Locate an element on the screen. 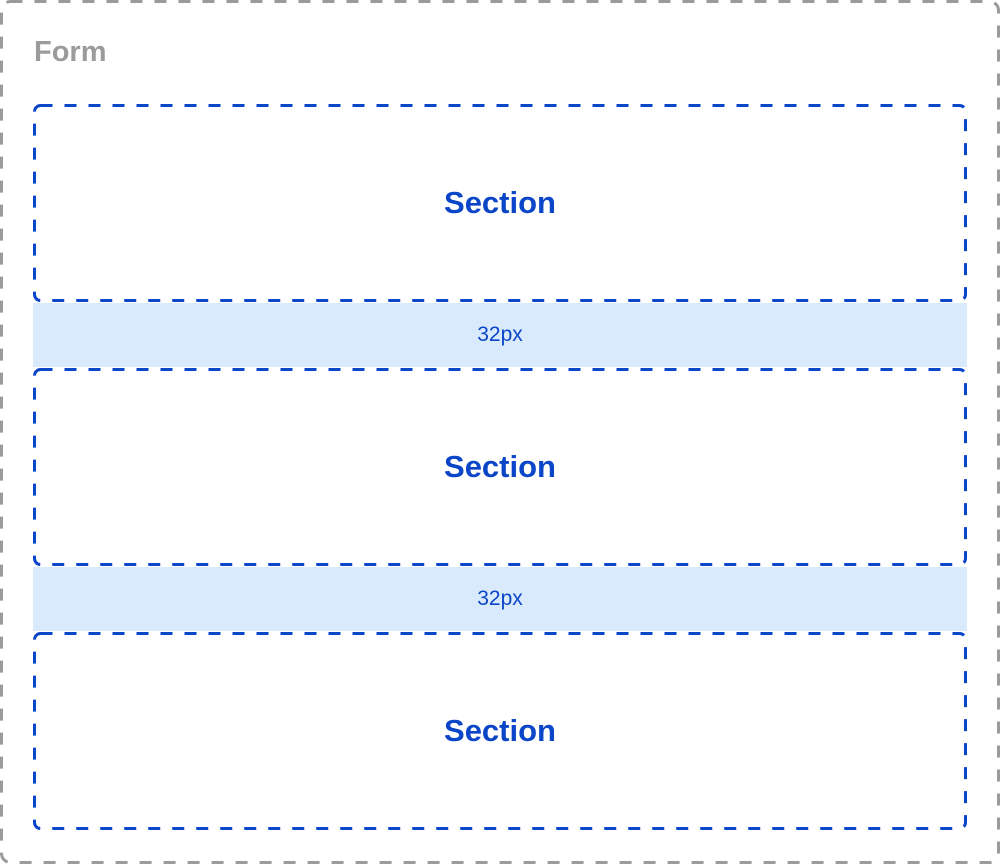 This screenshot has height=864, width=1000. gap-spacing-2: 32px is located at coordinates (500, 599).